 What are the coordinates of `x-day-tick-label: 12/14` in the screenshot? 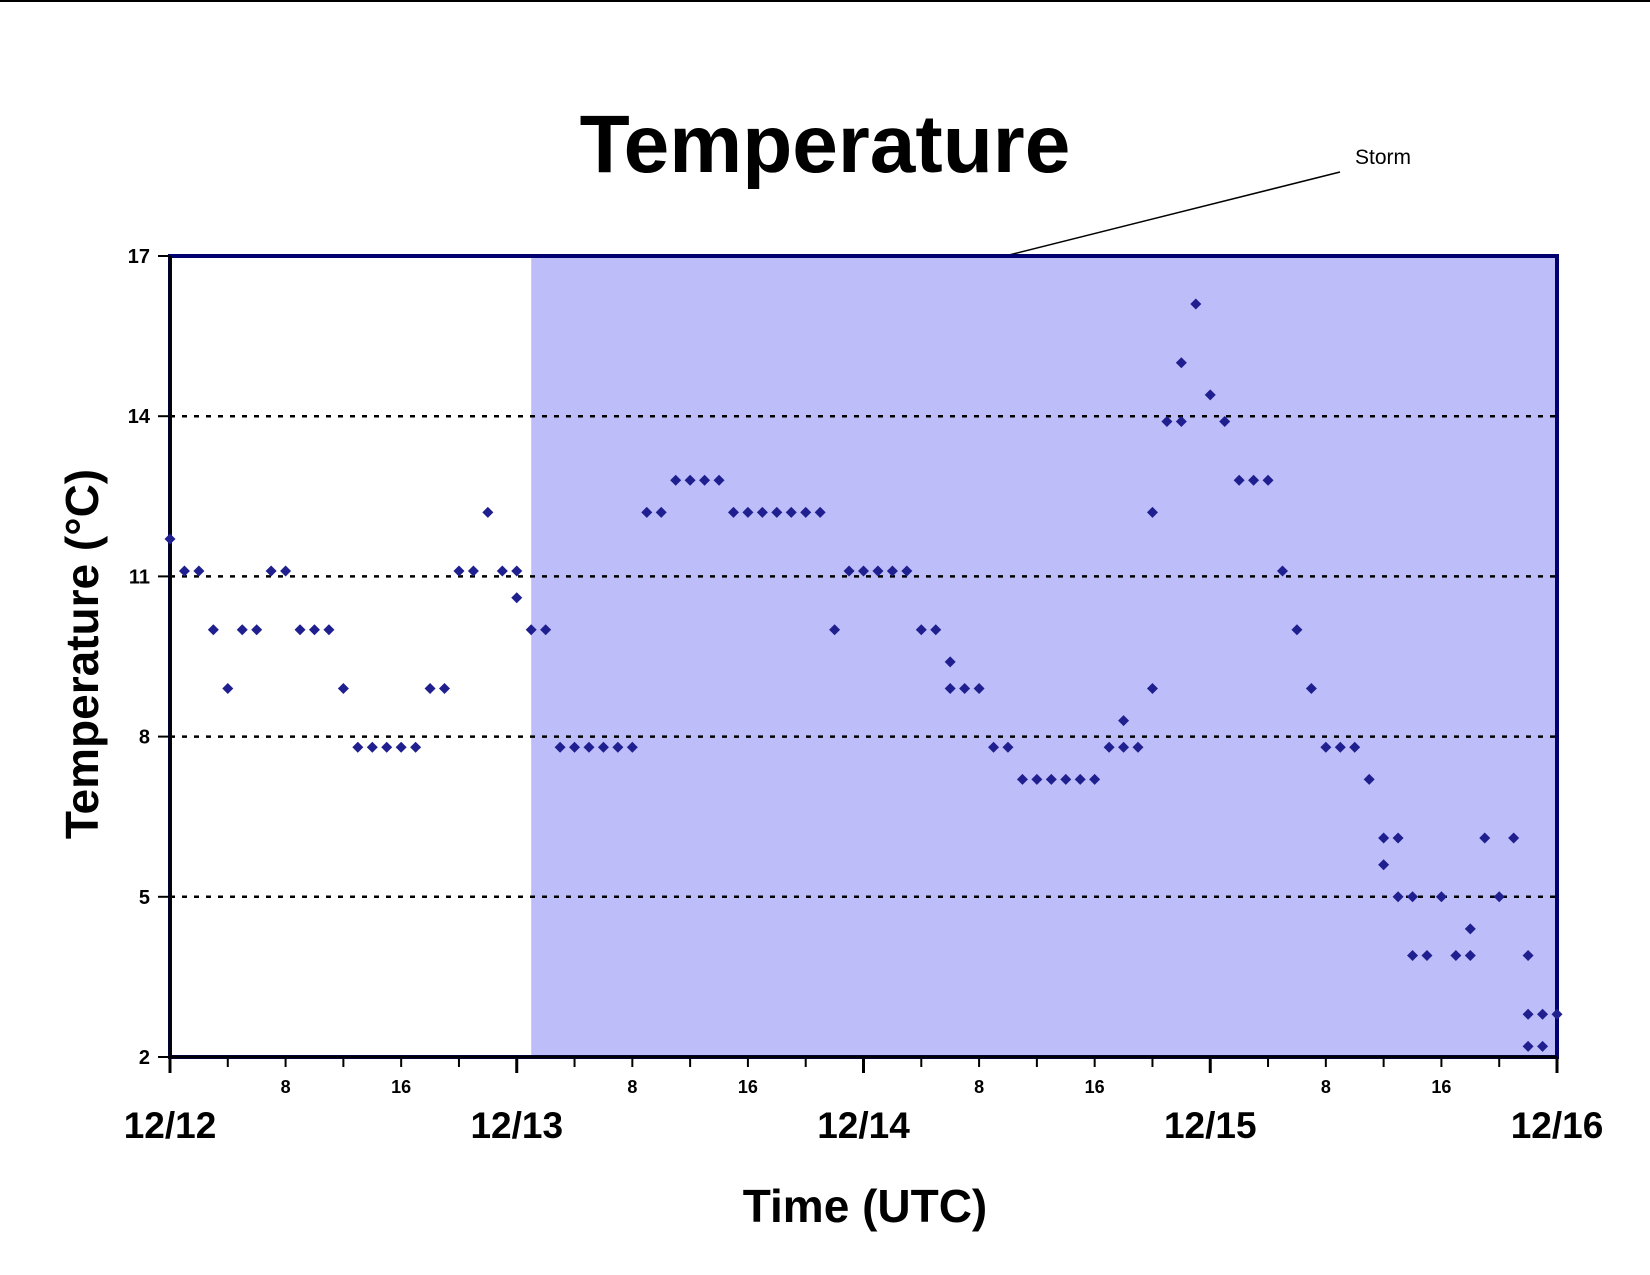 It's located at (863, 1125).